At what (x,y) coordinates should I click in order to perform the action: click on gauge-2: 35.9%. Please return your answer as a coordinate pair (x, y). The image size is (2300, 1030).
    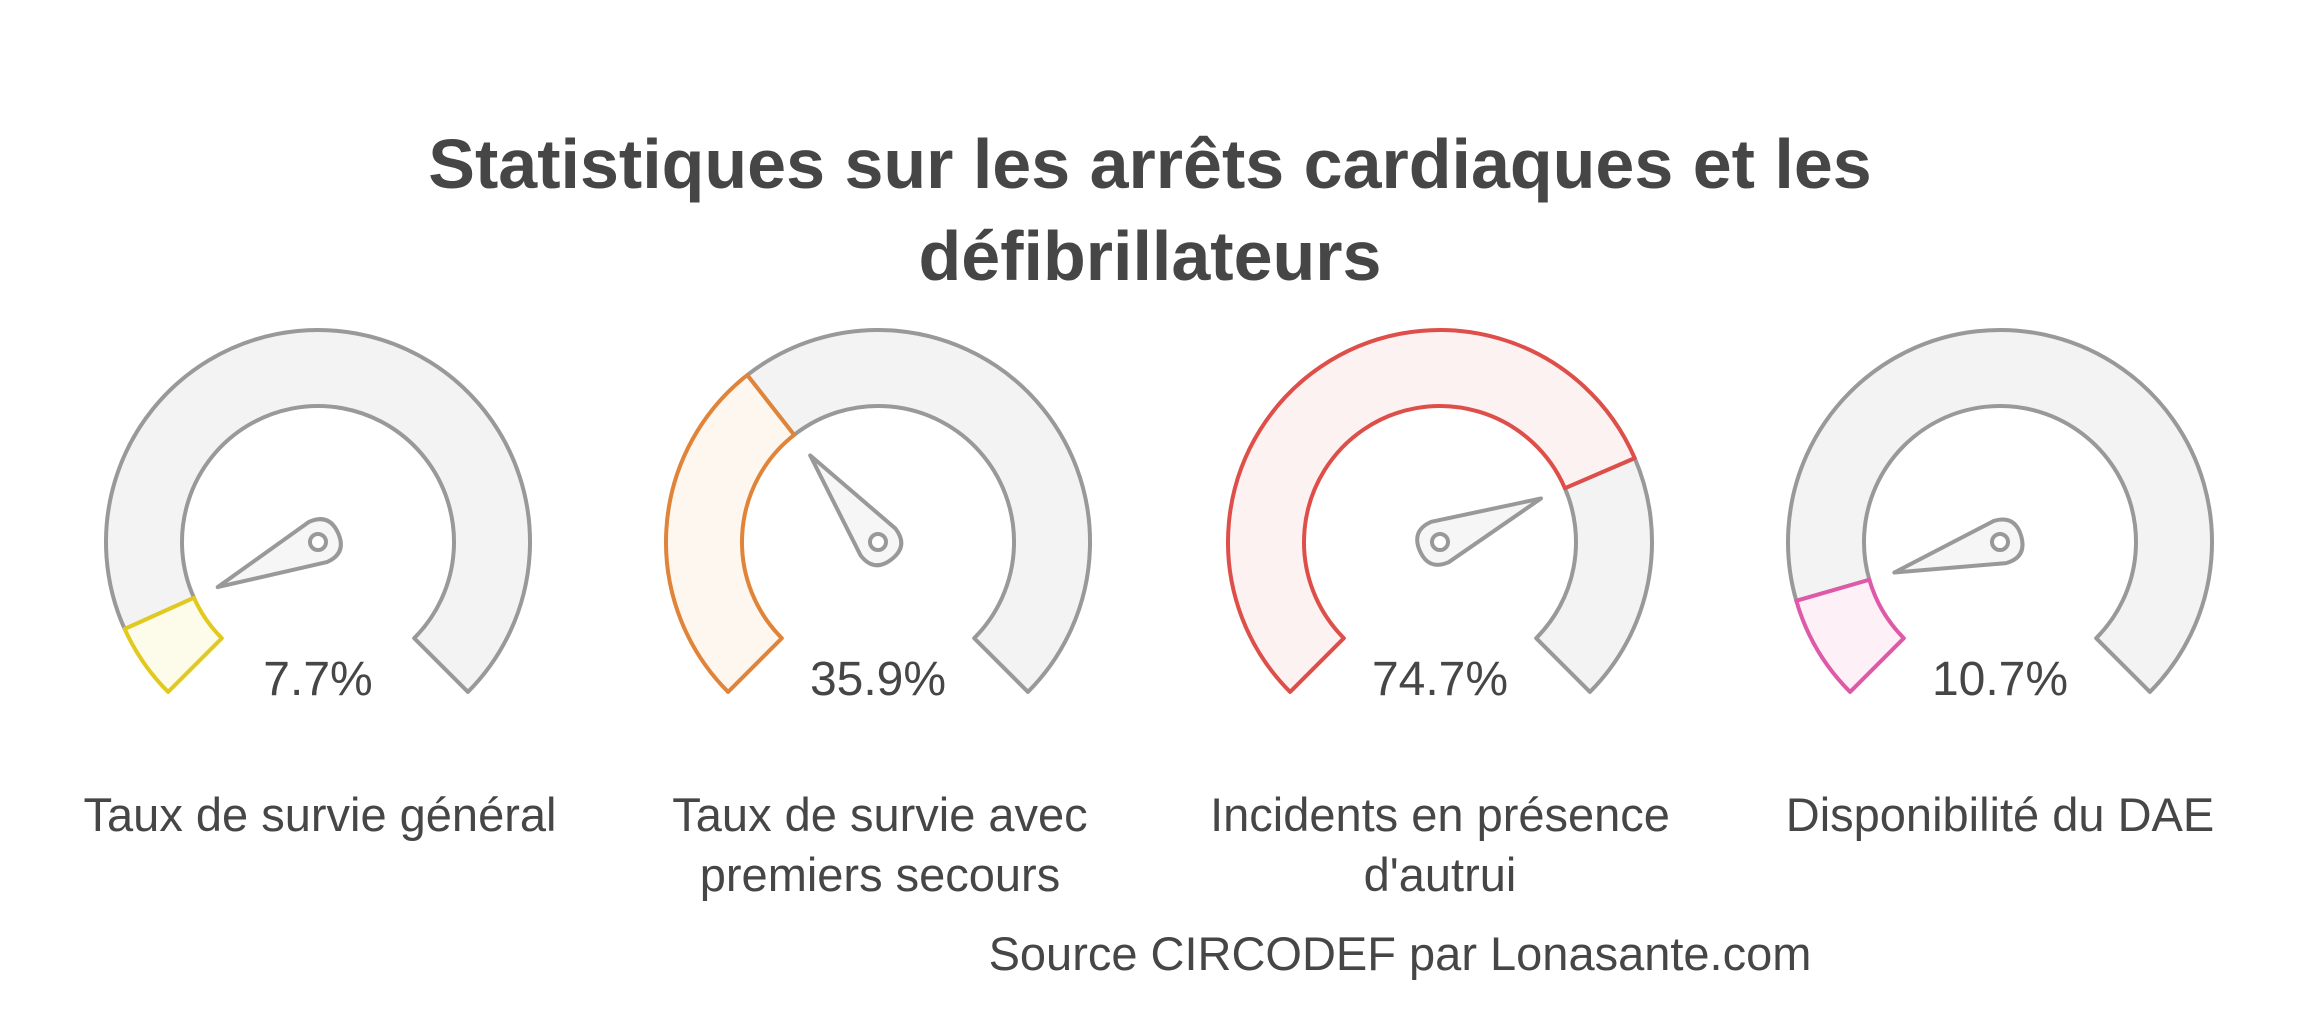
    Looking at the image, I should click on (878, 517).